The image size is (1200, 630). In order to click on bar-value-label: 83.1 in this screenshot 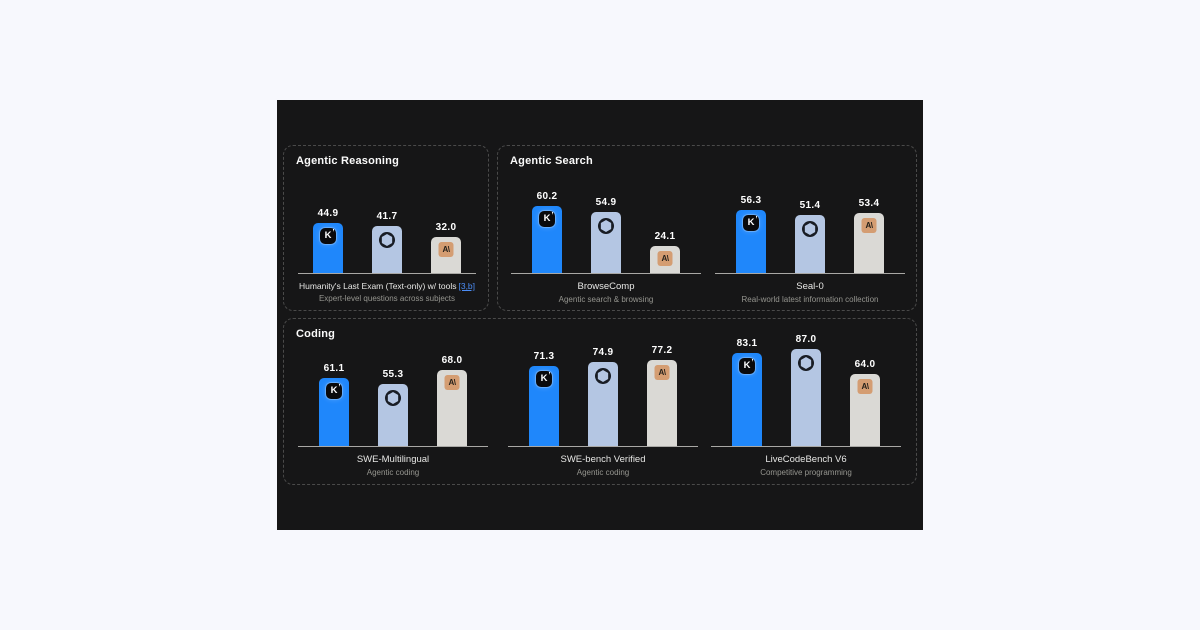, I will do `click(747, 343)`.